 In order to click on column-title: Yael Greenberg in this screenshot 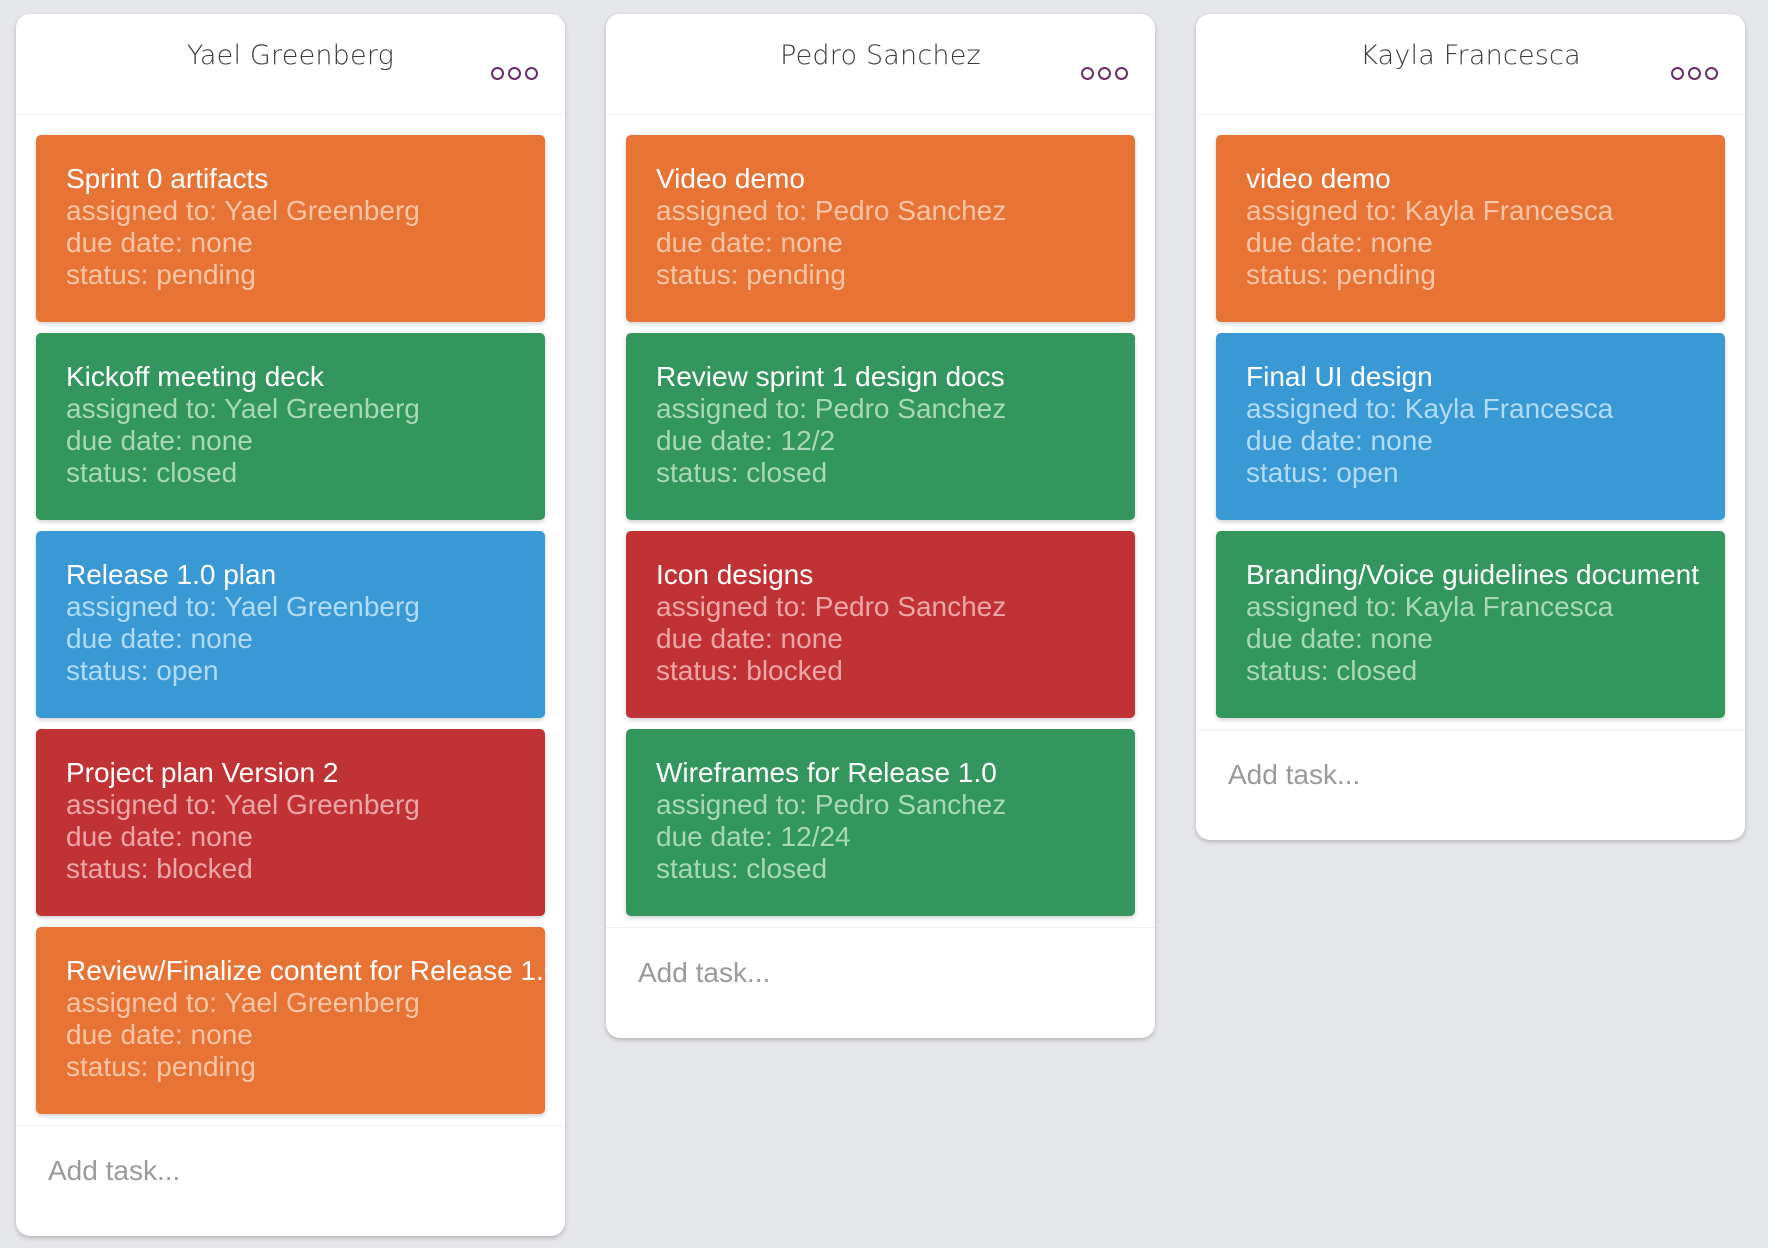, I will do `click(290, 55)`.